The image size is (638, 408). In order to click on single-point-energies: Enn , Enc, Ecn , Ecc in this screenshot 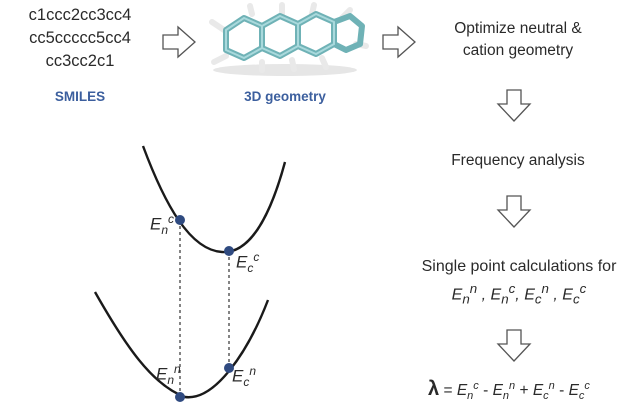, I will do `click(519, 294)`.